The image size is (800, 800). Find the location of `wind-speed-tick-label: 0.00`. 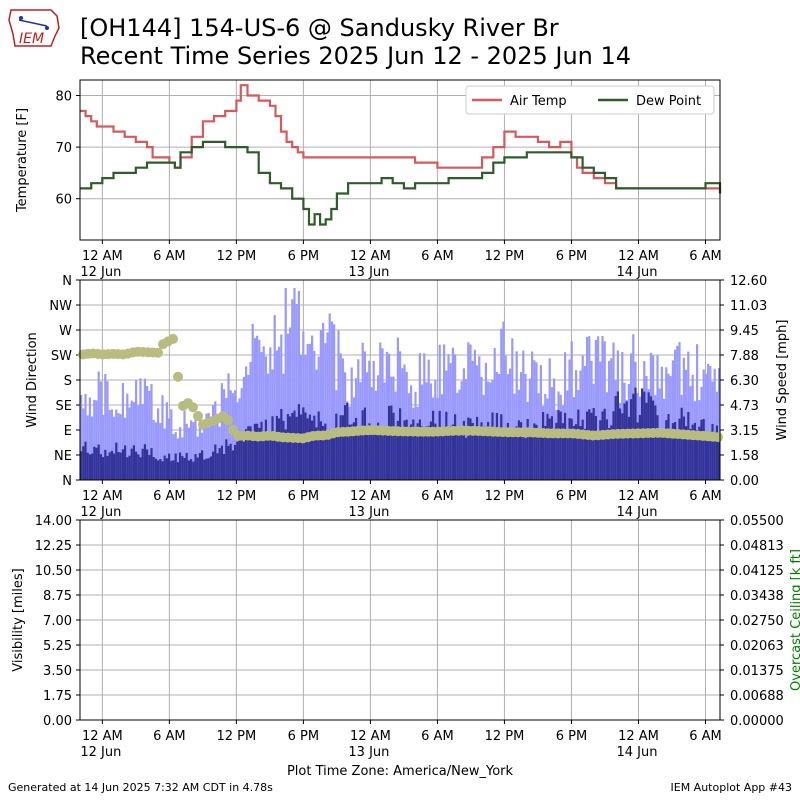

wind-speed-tick-label: 0.00 is located at coordinates (744, 481).